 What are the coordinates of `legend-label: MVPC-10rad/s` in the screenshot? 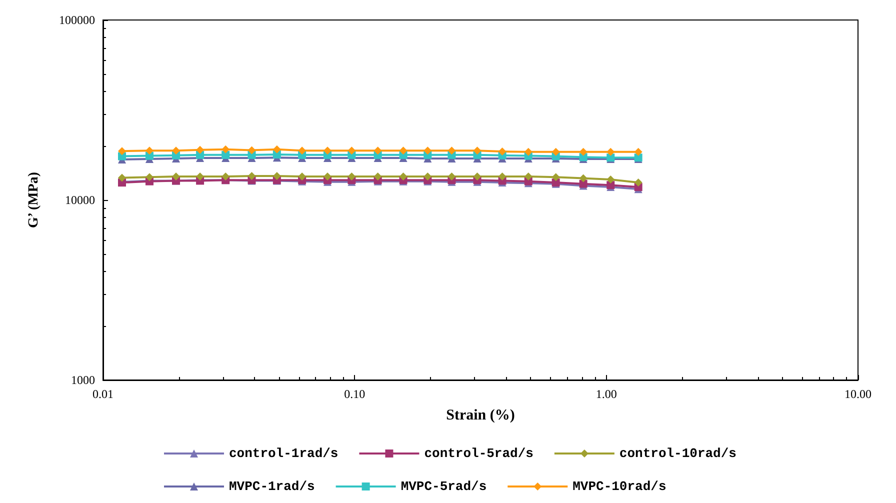 It's located at (619, 486).